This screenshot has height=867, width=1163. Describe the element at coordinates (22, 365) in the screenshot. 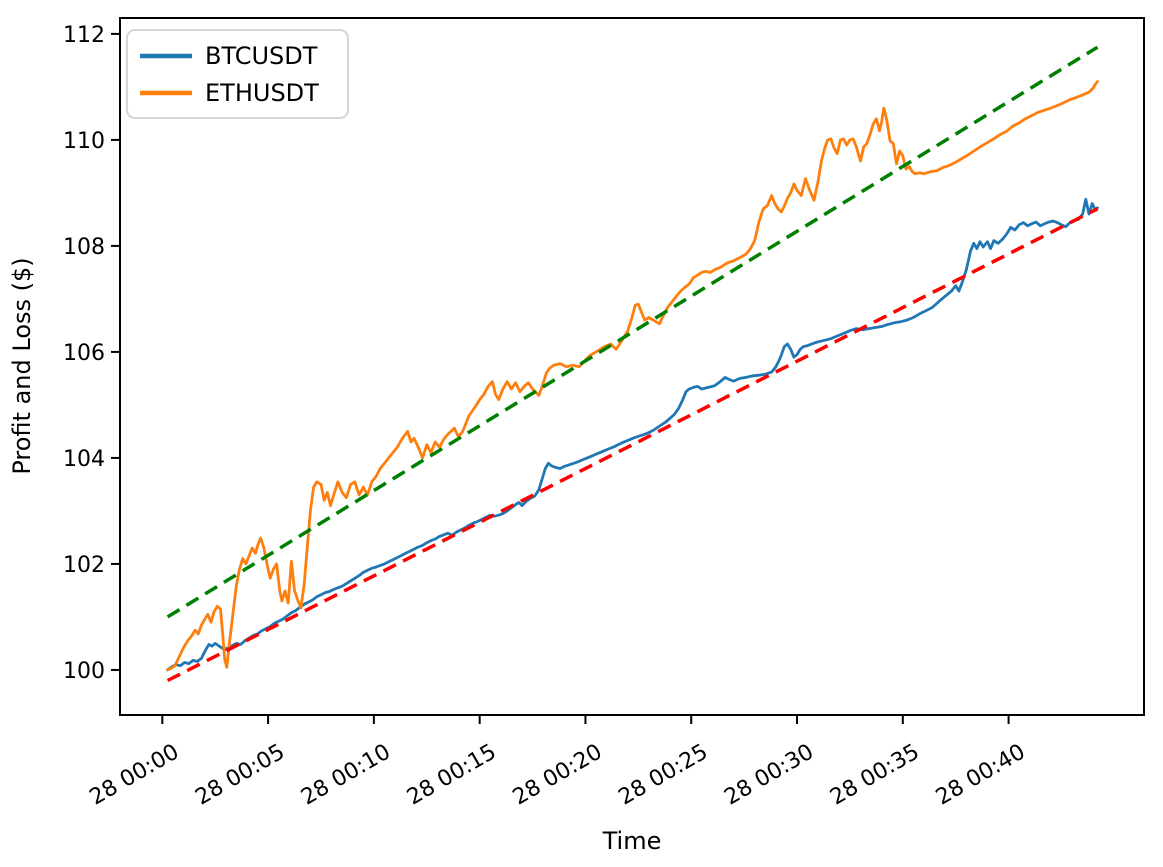

I see `y-axis-label: Profit and Loss ($)` at that location.